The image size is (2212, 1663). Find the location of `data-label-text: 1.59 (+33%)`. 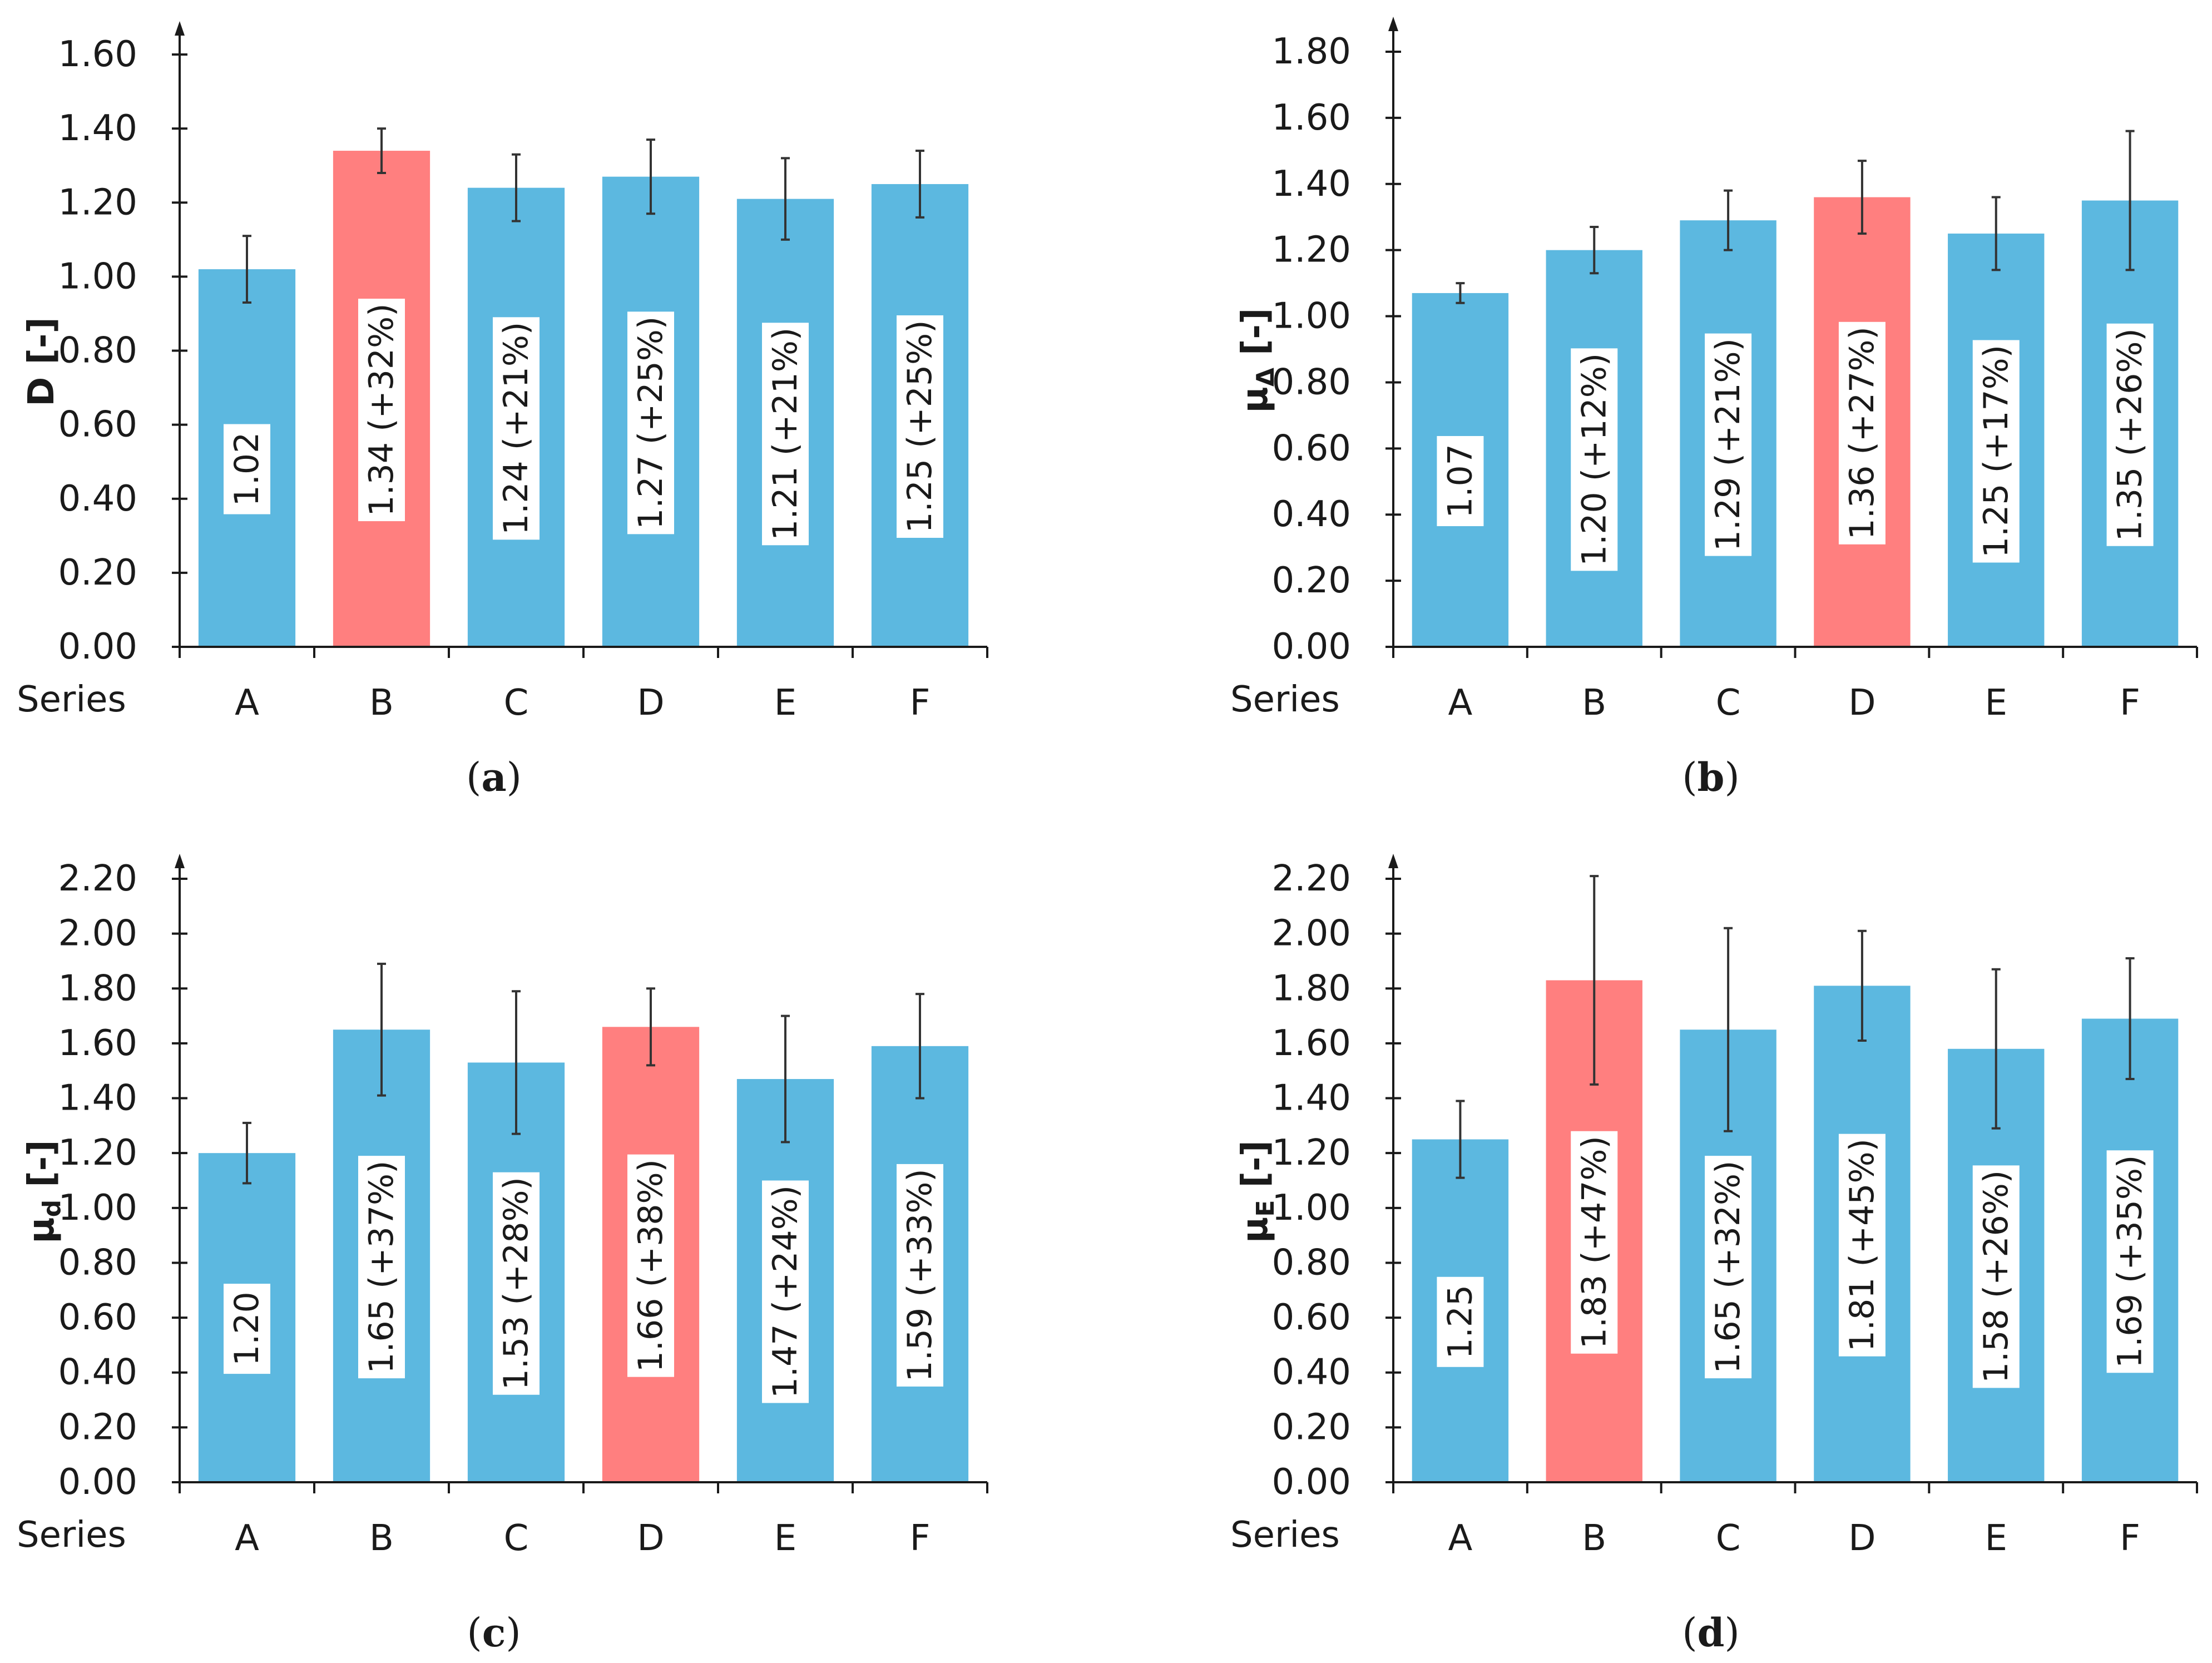

data-label-text: 1.59 (+33%) is located at coordinates (919, 1275).